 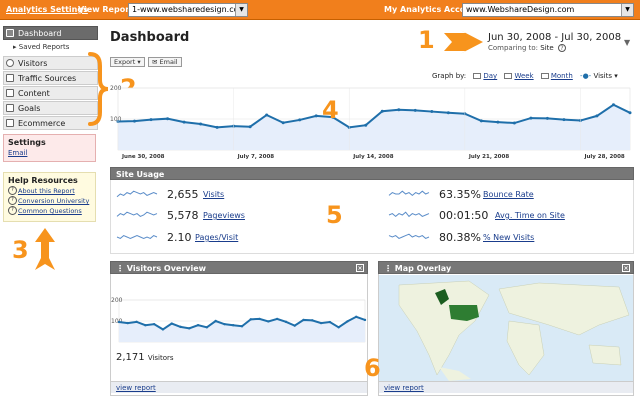 I want to click on calendar-icon, so click(x=477, y=76).